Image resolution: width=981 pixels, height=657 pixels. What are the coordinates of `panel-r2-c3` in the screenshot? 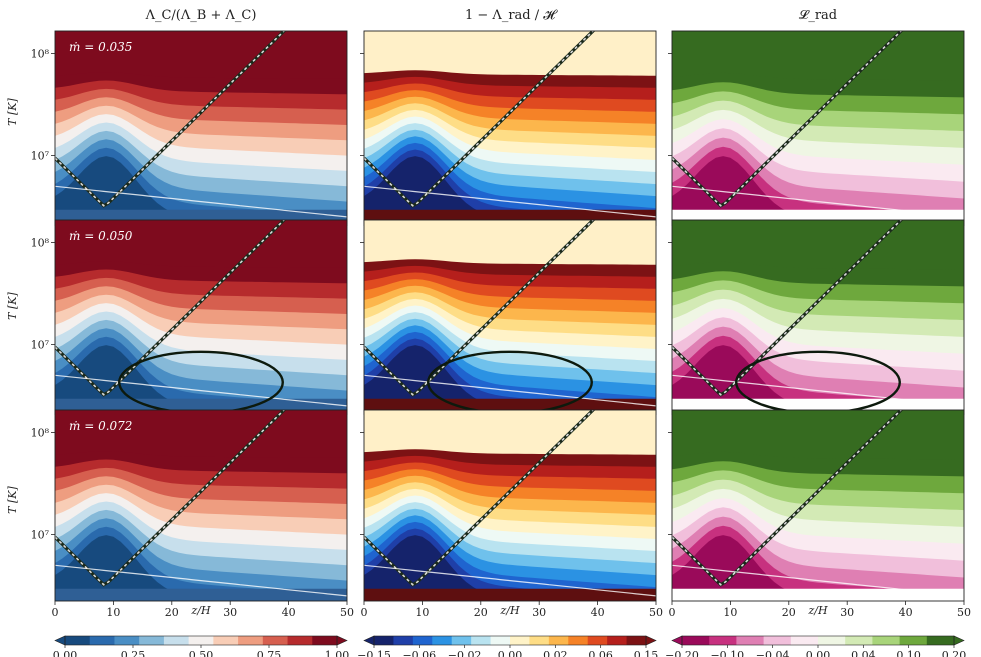 It's located at (816, 317).